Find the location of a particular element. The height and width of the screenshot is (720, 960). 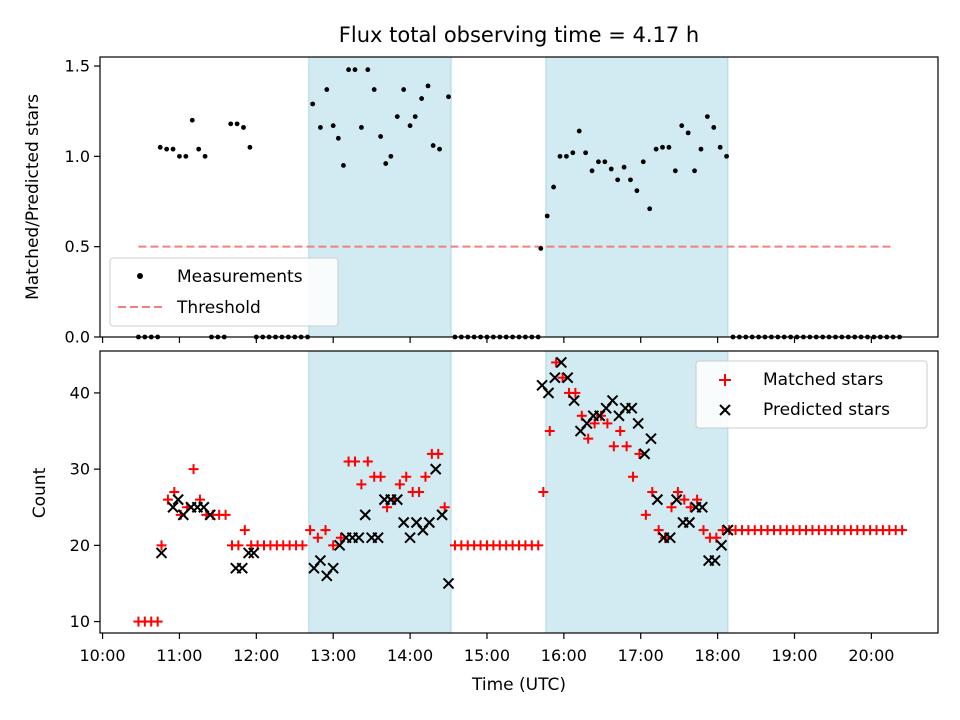

top-legend: Measurements Threshold is located at coordinates (224, 292).